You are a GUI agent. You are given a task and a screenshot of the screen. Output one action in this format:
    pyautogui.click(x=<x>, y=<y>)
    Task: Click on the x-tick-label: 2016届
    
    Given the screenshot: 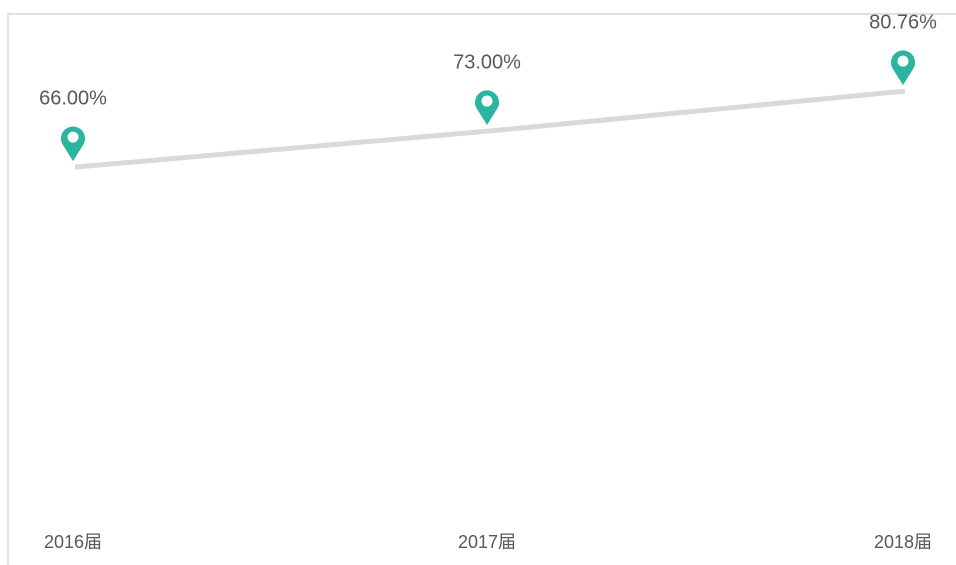 What is the action you would take?
    pyautogui.click(x=73, y=542)
    